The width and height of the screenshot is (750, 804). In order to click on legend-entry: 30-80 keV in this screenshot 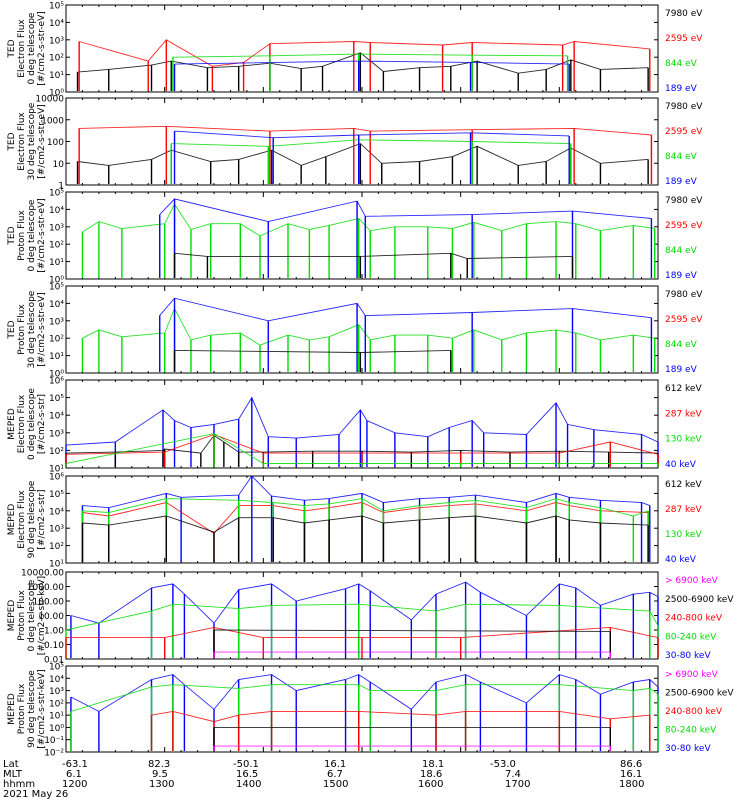, I will do `click(688, 749)`.